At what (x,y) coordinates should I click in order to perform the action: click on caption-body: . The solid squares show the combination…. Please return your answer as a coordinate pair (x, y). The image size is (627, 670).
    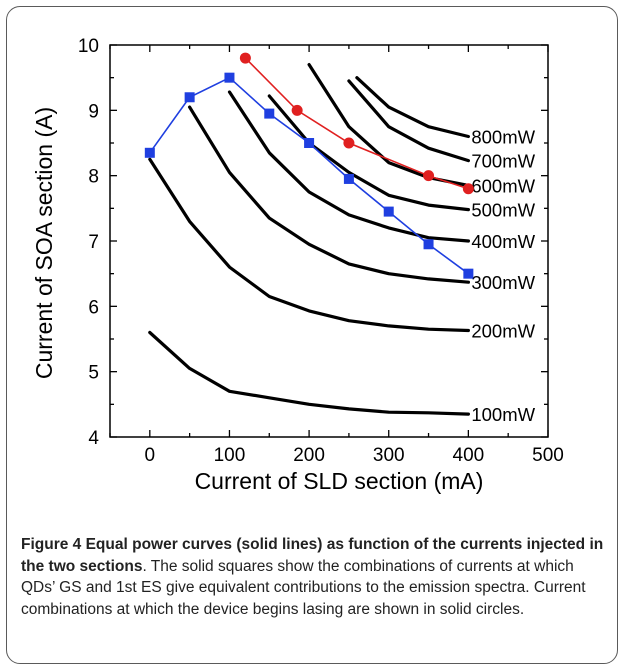
    Looking at the image, I should click on (303, 587).